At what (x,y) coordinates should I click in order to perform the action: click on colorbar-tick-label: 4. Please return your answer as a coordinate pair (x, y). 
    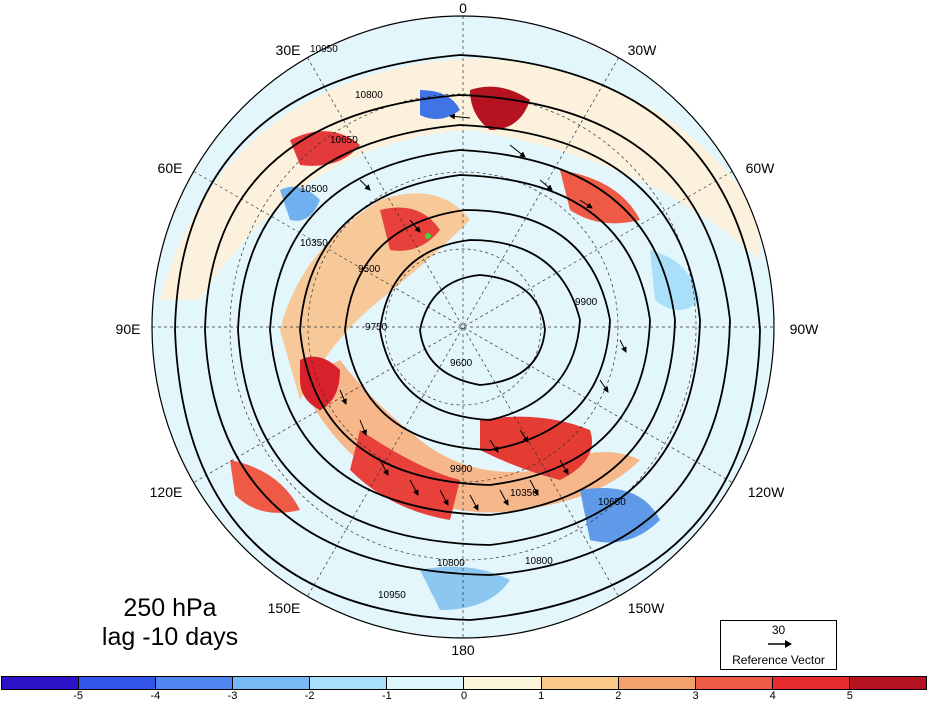
    Looking at the image, I should click on (772, 696).